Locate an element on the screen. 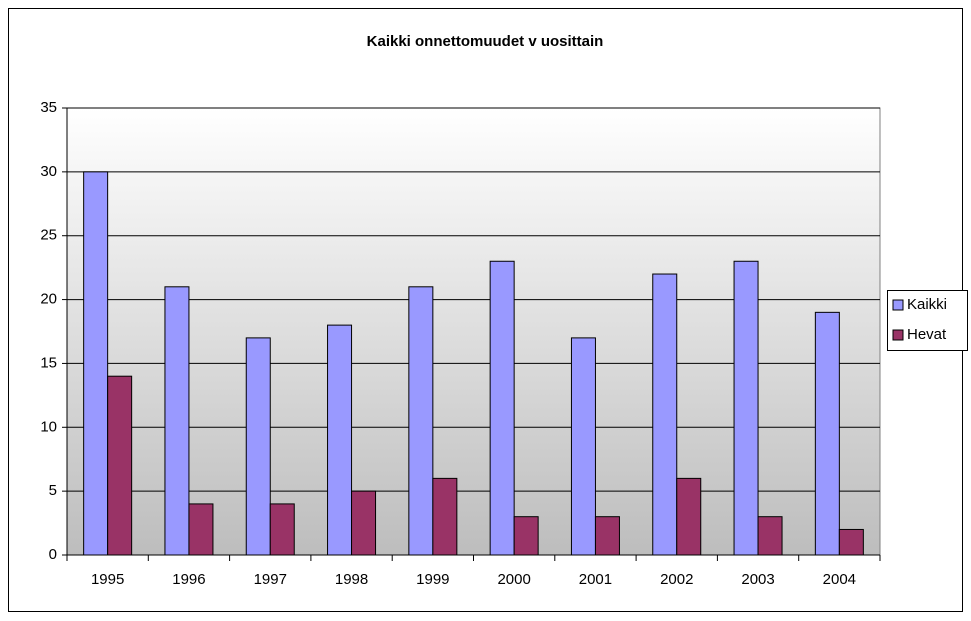 This screenshot has width=971, height=621. chart-title: Kaikki onnettomuudet v uosittain is located at coordinates (485, 41).